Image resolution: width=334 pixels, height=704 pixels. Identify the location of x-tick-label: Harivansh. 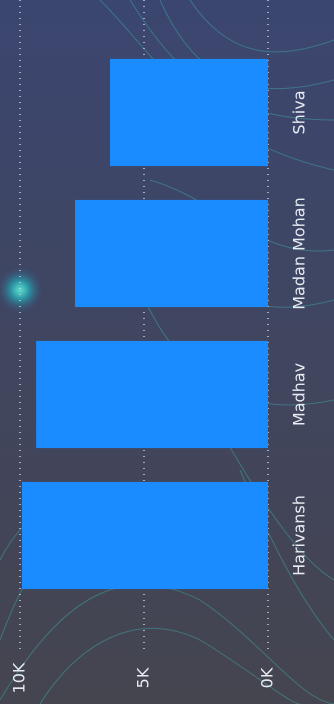
(299, 535).